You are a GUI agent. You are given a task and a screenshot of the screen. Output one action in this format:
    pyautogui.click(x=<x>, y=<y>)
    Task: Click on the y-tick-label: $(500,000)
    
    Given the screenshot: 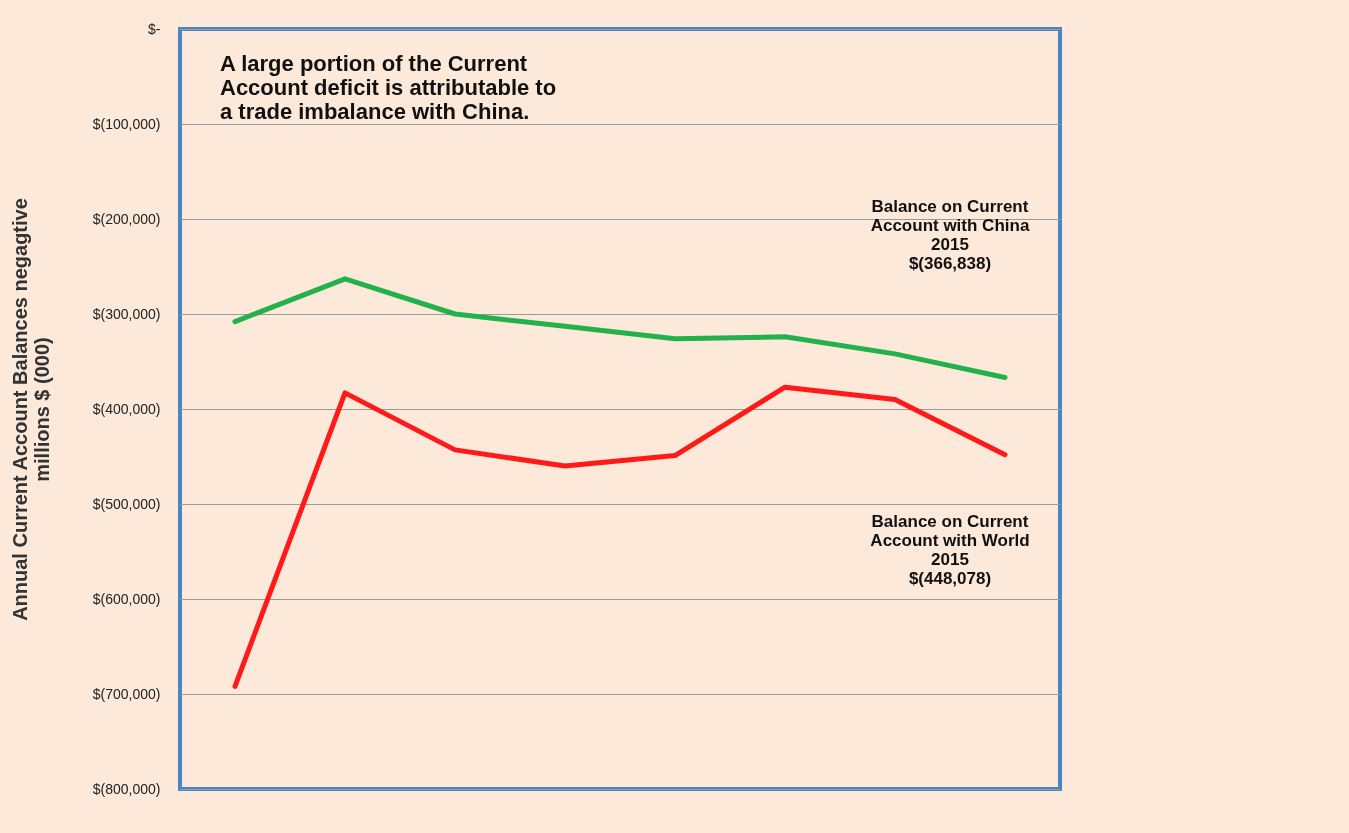 What is the action you would take?
    pyautogui.click(x=126, y=503)
    